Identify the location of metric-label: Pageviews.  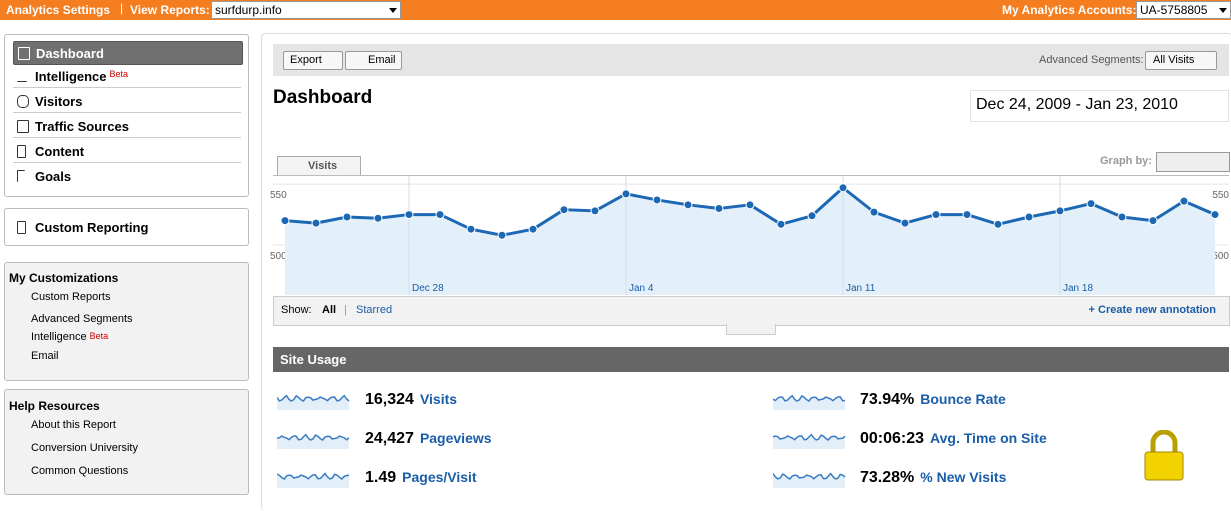
(455, 438).